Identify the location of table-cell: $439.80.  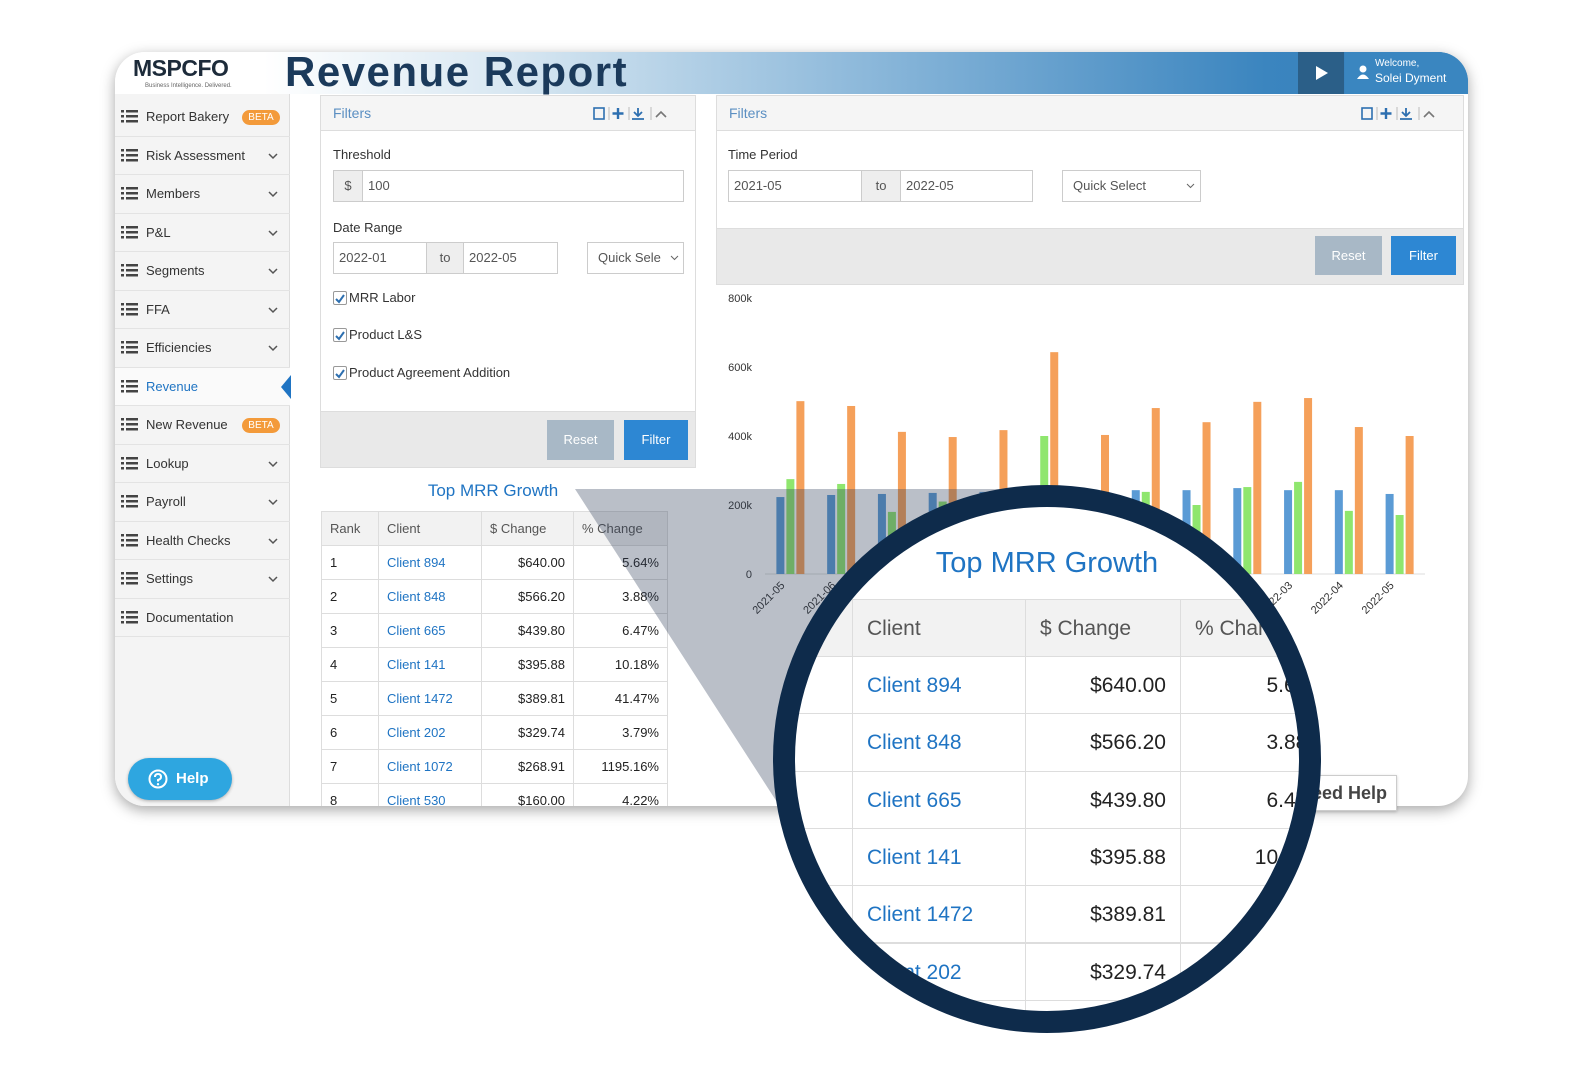
(527, 630).